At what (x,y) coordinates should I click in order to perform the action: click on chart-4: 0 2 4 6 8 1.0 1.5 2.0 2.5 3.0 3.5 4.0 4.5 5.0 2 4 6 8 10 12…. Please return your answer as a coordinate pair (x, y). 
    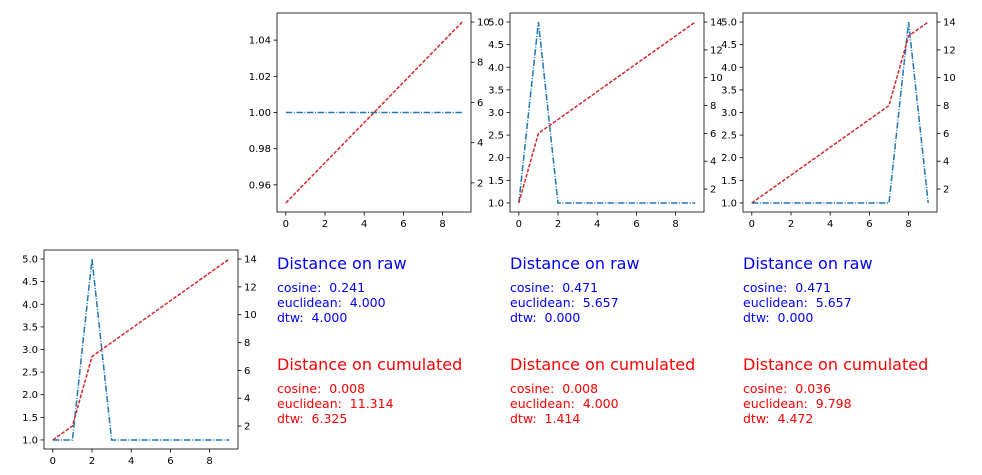
    Looking at the image, I should click on (139, 358).